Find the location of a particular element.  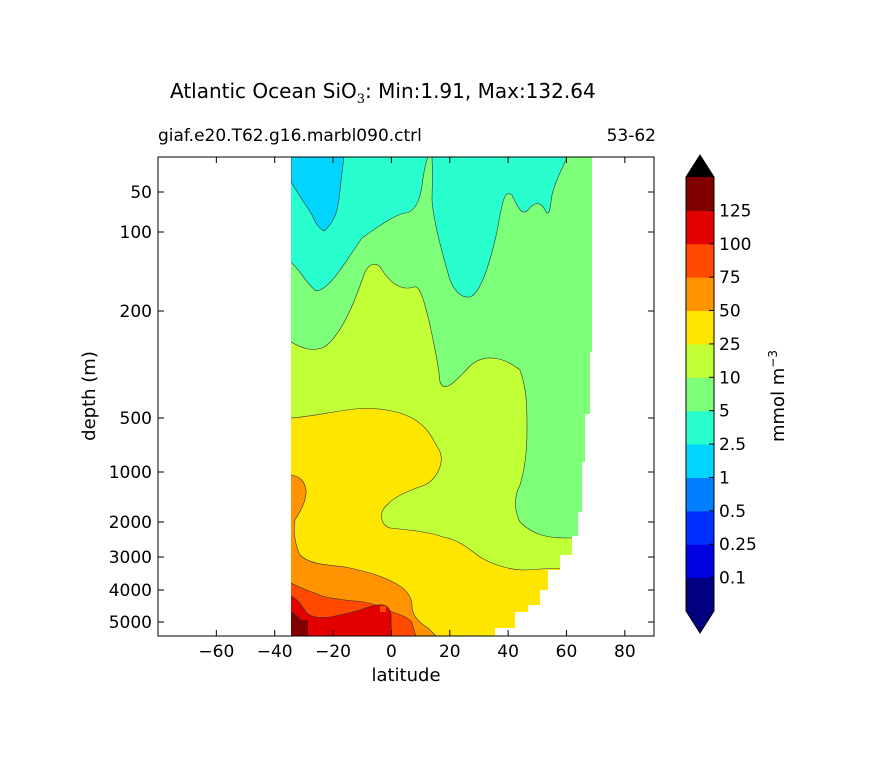

y-tick-label: 100 is located at coordinates (136, 233).